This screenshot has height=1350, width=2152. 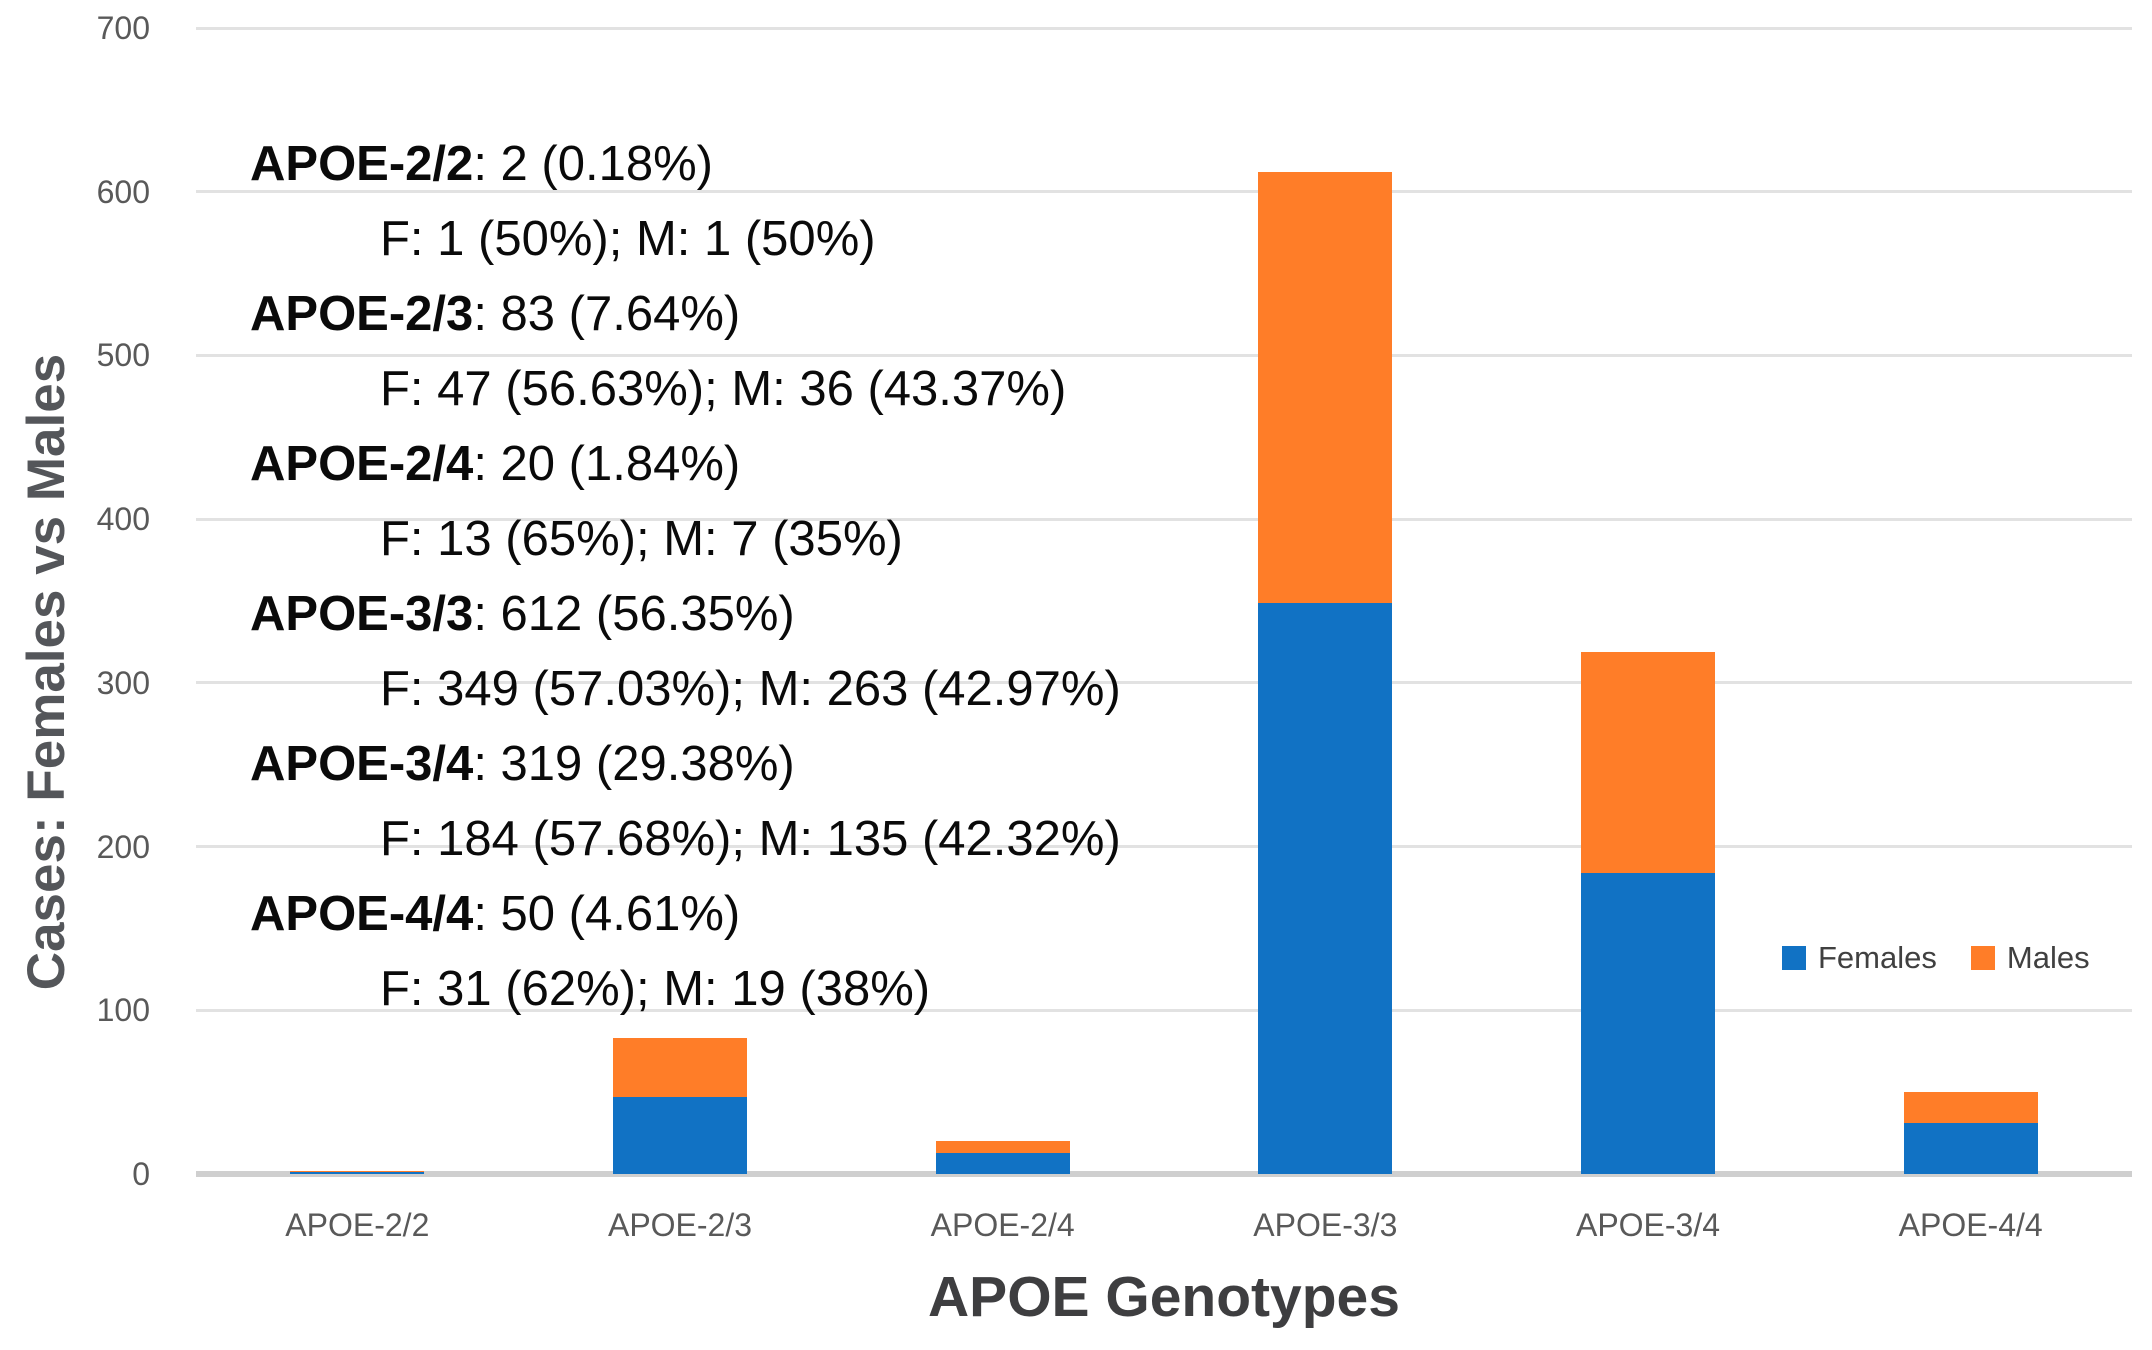 What do you see at coordinates (750, 689) in the screenshot?
I see `annotation-detail: F: 349 (57.03%); M: 263 (42.97%)` at bounding box center [750, 689].